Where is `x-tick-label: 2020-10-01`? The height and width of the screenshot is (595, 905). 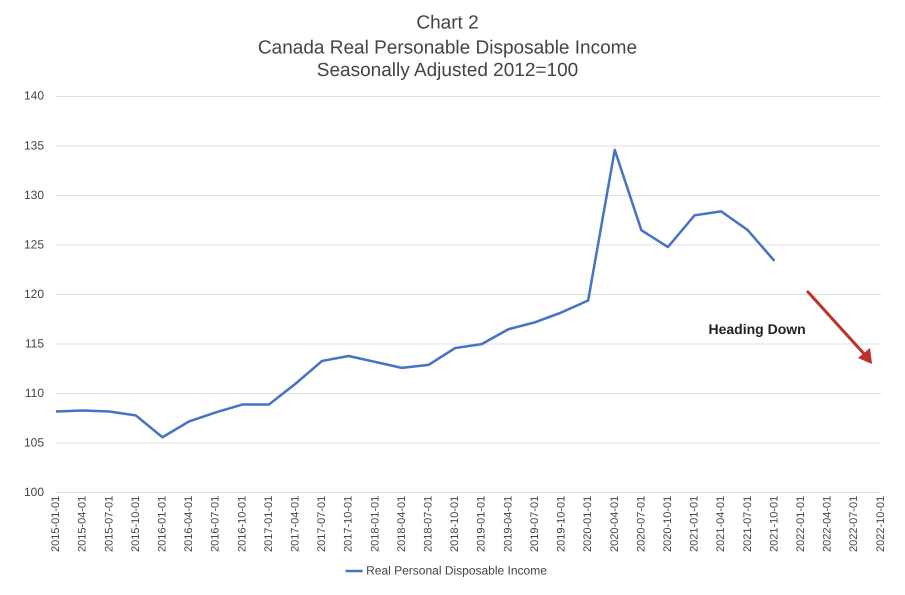 x-tick-label: 2020-10-01 is located at coordinates (668, 524).